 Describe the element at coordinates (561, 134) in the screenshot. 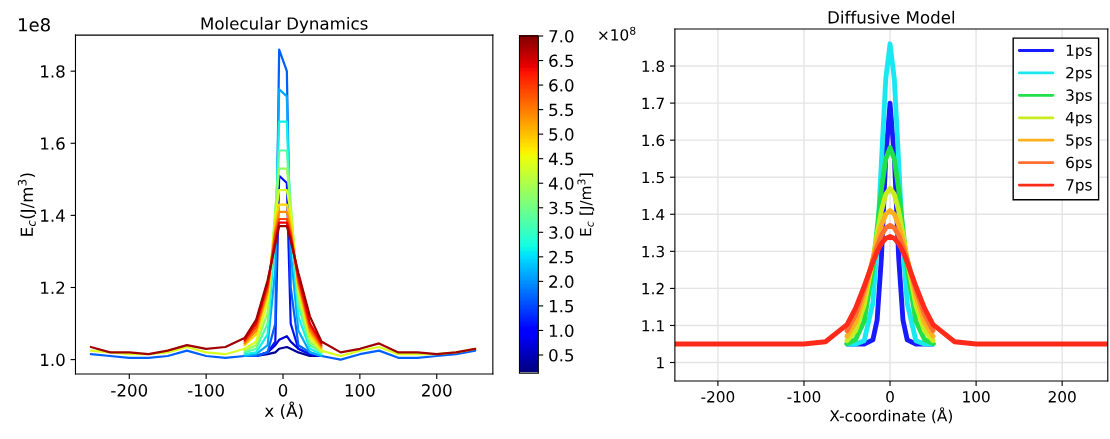

I see `color-bar-label: 5.0` at that location.